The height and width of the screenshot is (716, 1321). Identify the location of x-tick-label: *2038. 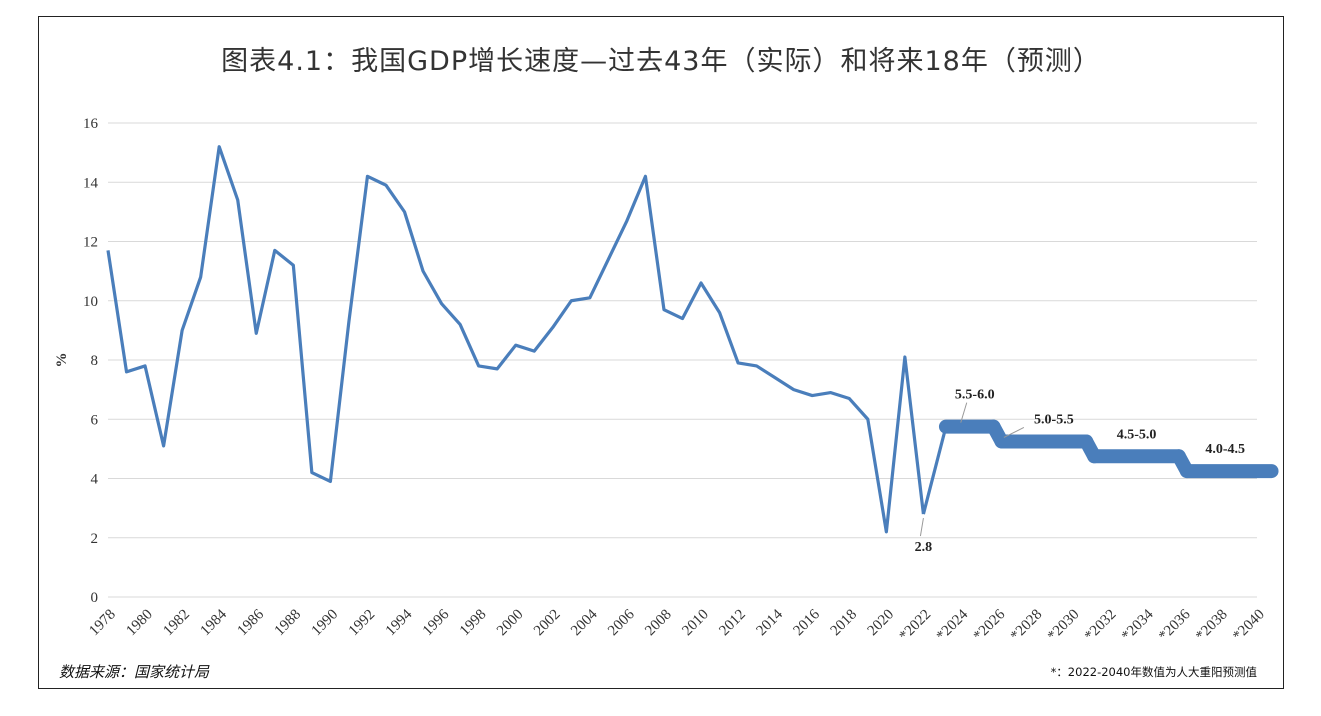
(1212, 626).